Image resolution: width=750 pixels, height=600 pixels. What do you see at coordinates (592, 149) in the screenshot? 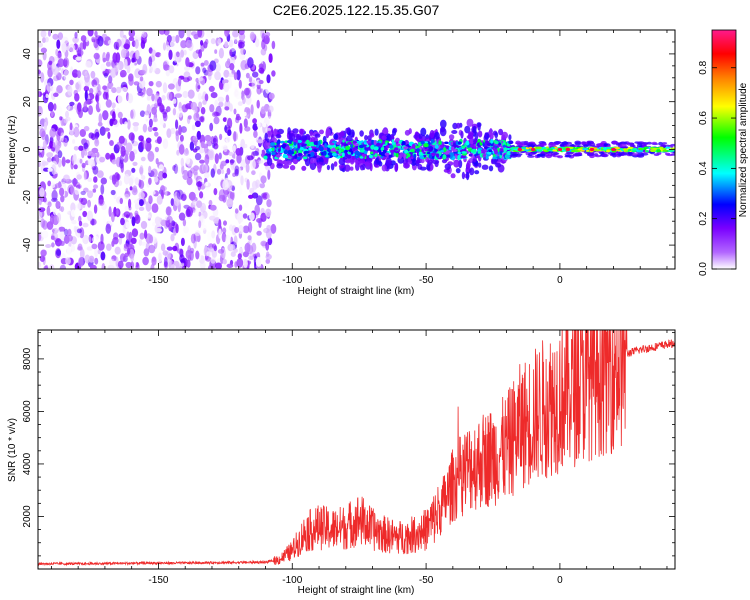
I see `heatmap-peak` at bounding box center [592, 149].